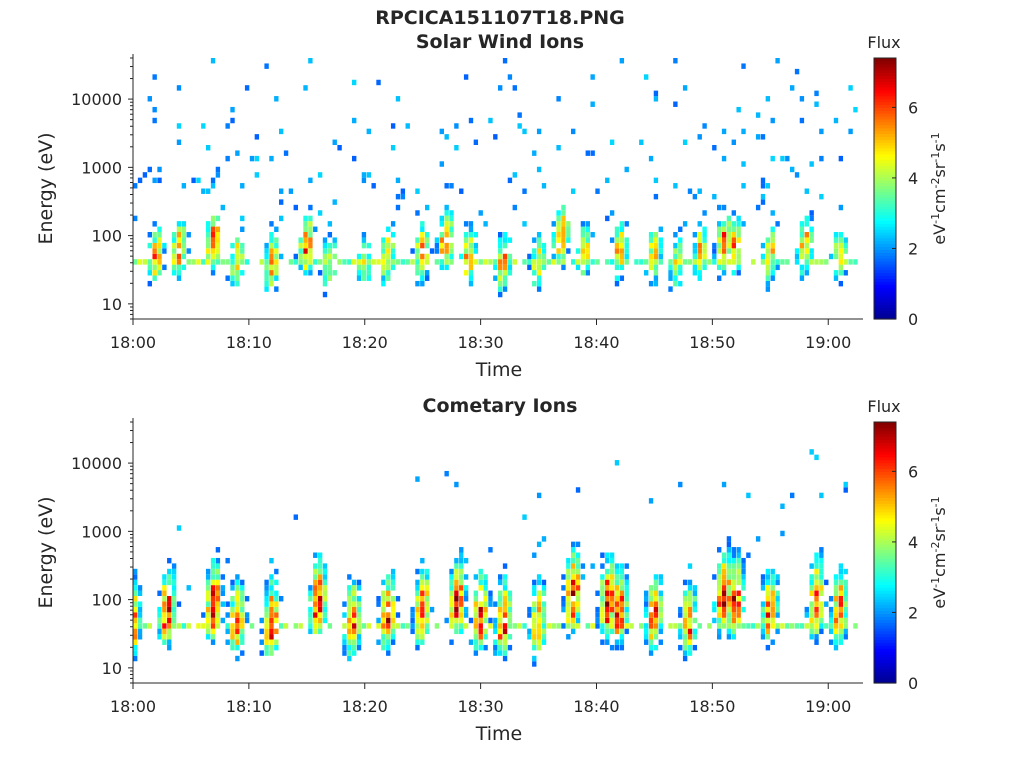 This screenshot has width=1024, height=768. Describe the element at coordinates (712, 342) in the screenshot. I see `x-tick-label: 18:50` at that location.